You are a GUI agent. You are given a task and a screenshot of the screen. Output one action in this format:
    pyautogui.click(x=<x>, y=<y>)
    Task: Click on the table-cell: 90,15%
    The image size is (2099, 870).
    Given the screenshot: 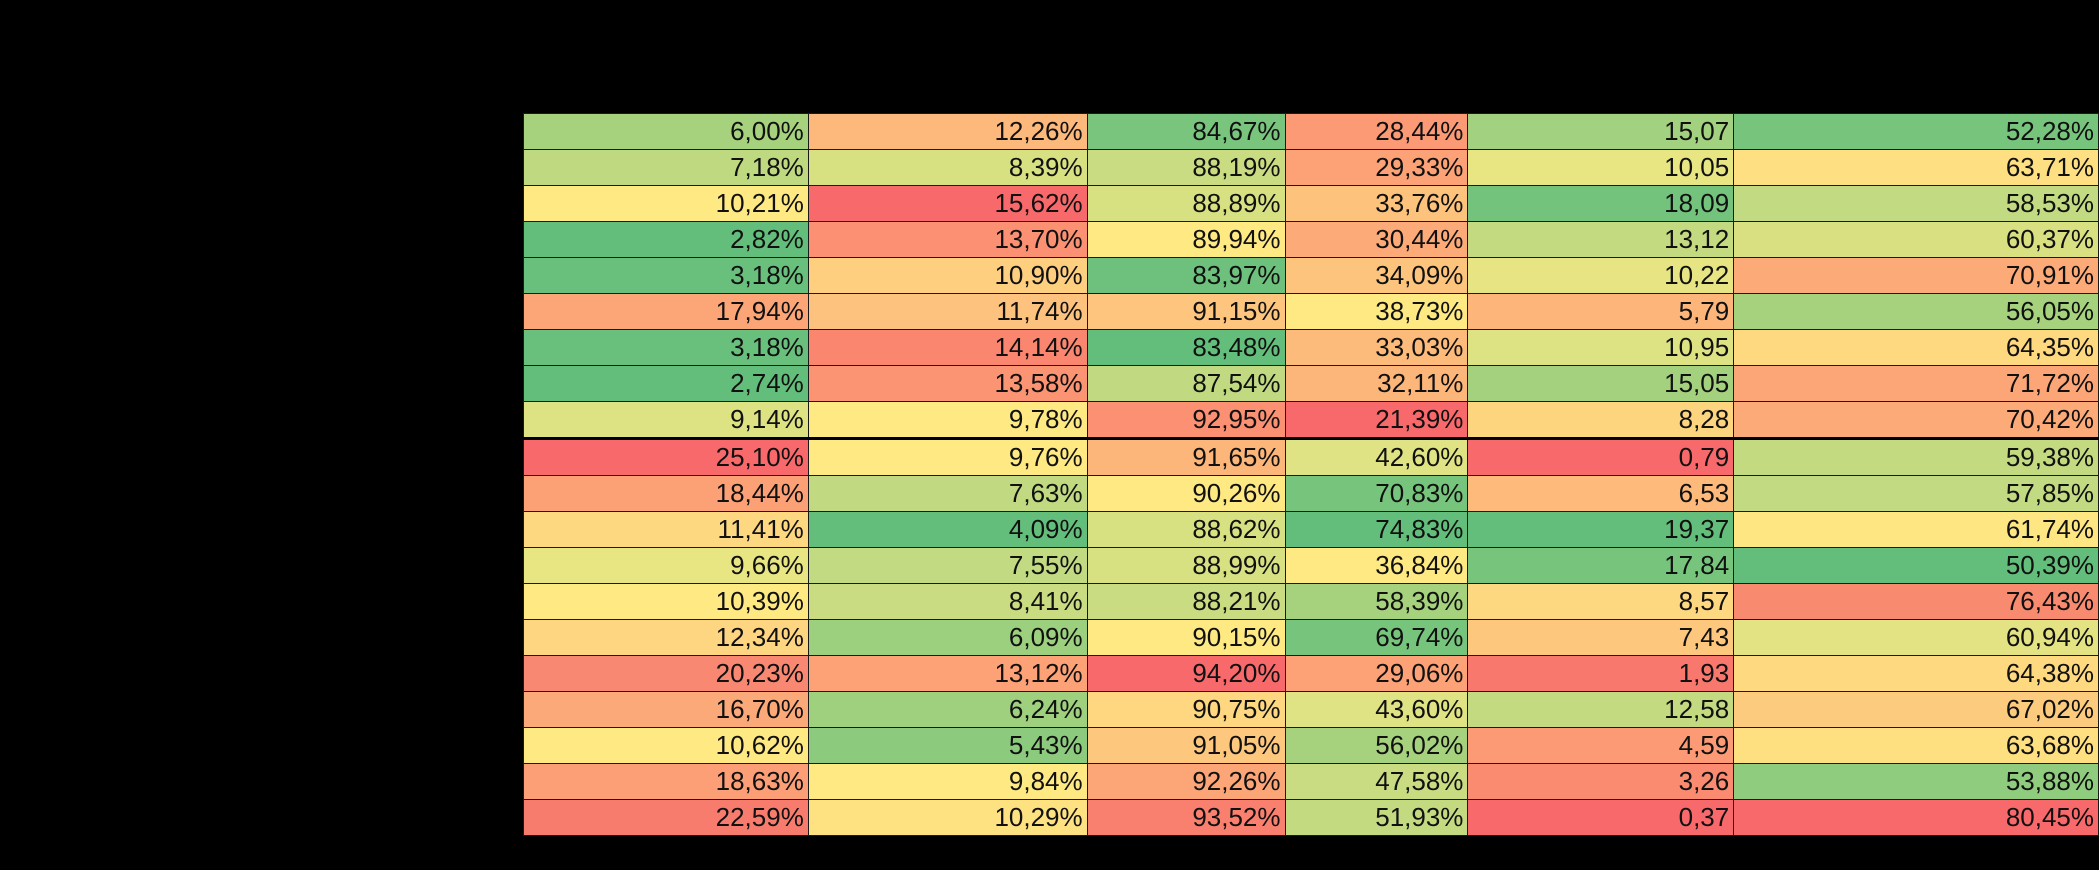 What is the action you would take?
    pyautogui.click(x=1186, y=637)
    